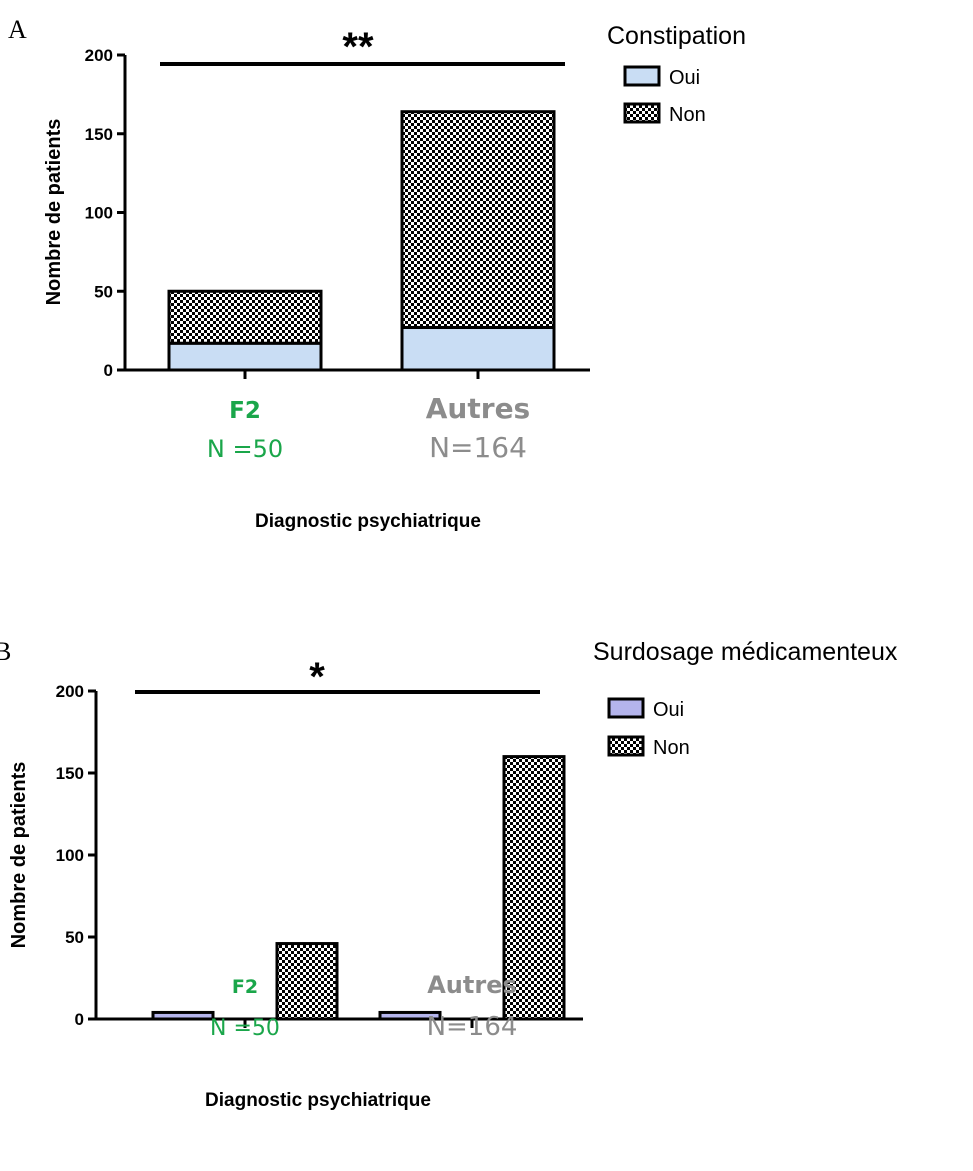 The width and height of the screenshot is (973, 1171). Describe the element at coordinates (5, 651) in the screenshot. I see `panel-letter: B` at that location.